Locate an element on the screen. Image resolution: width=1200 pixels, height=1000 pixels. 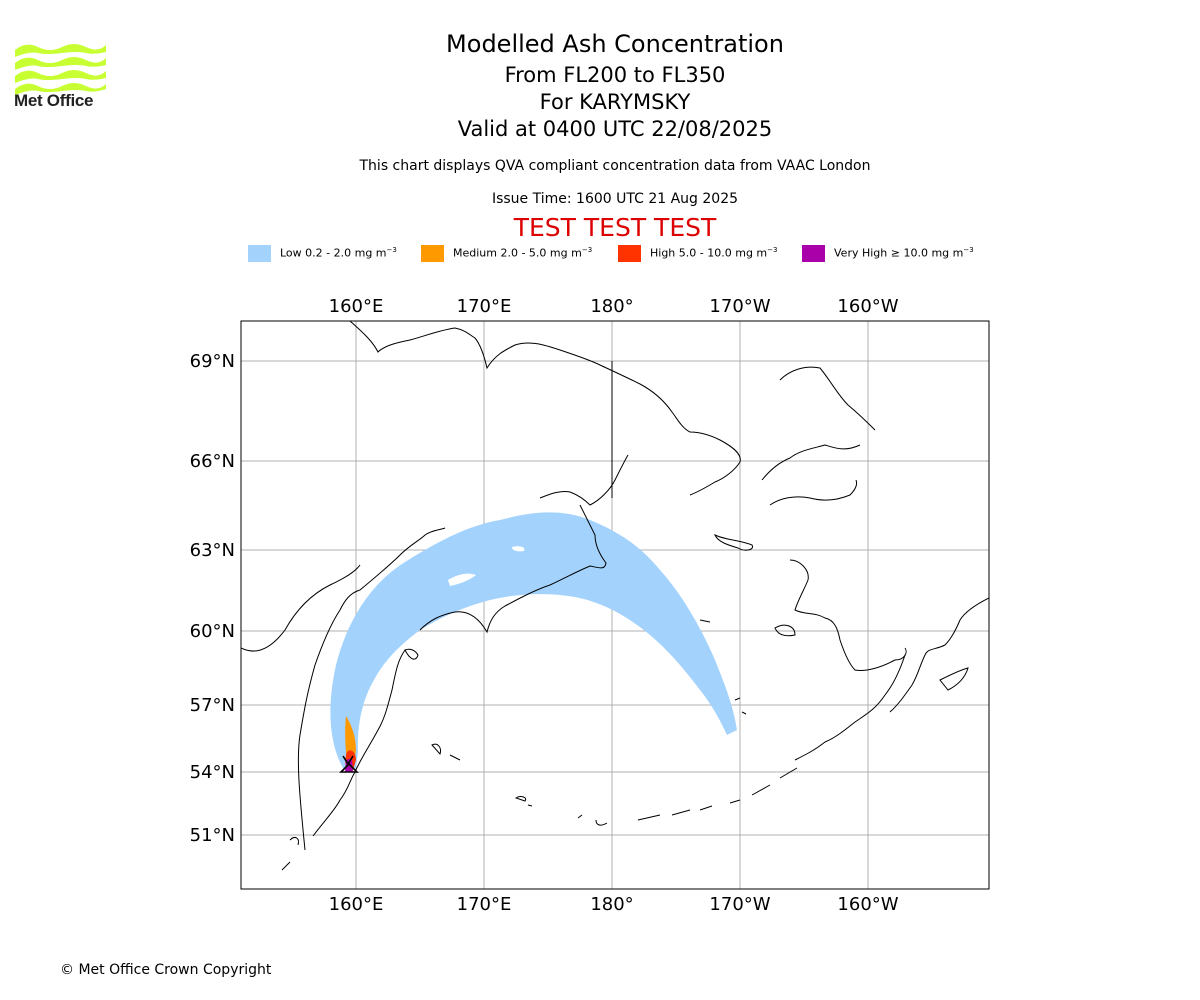
volcano-name: For KARYMSKY is located at coordinates (615, 102).